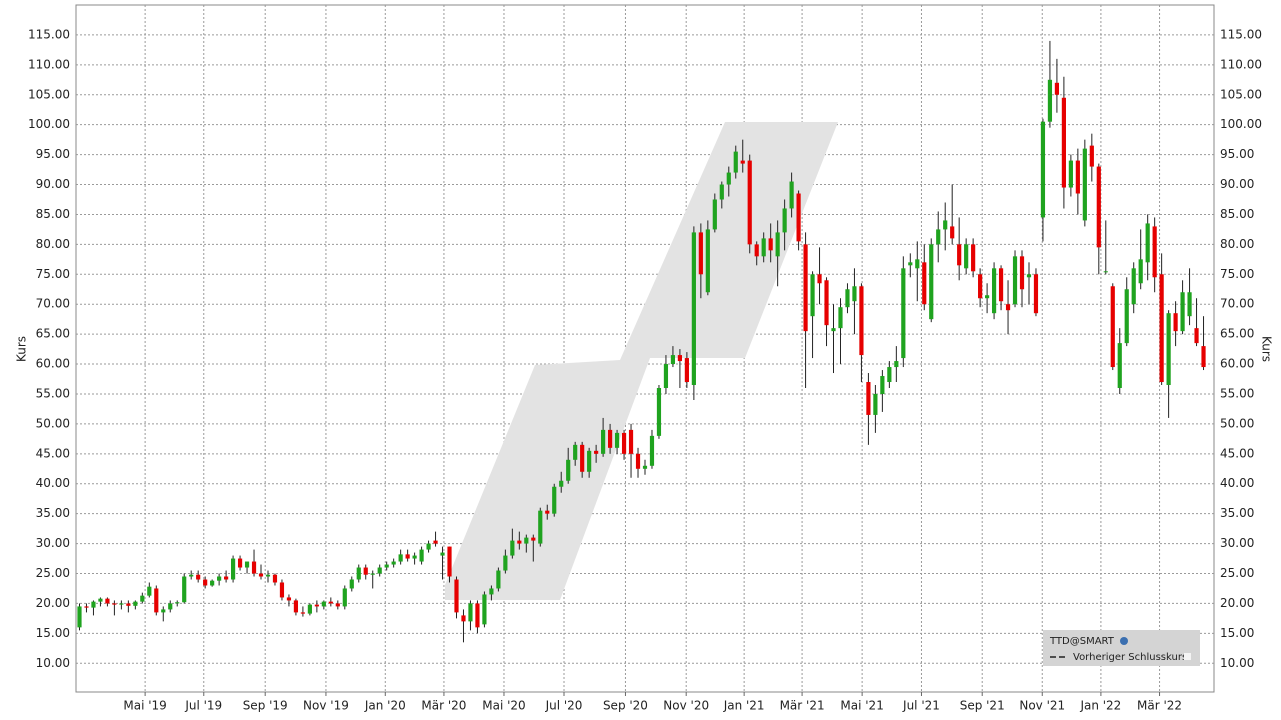 The height and width of the screenshot is (720, 1281). What do you see at coordinates (1237, 364) in the screenshot?
I see `y2-tick-label: 60.00` at bounding box center [1237, 364].